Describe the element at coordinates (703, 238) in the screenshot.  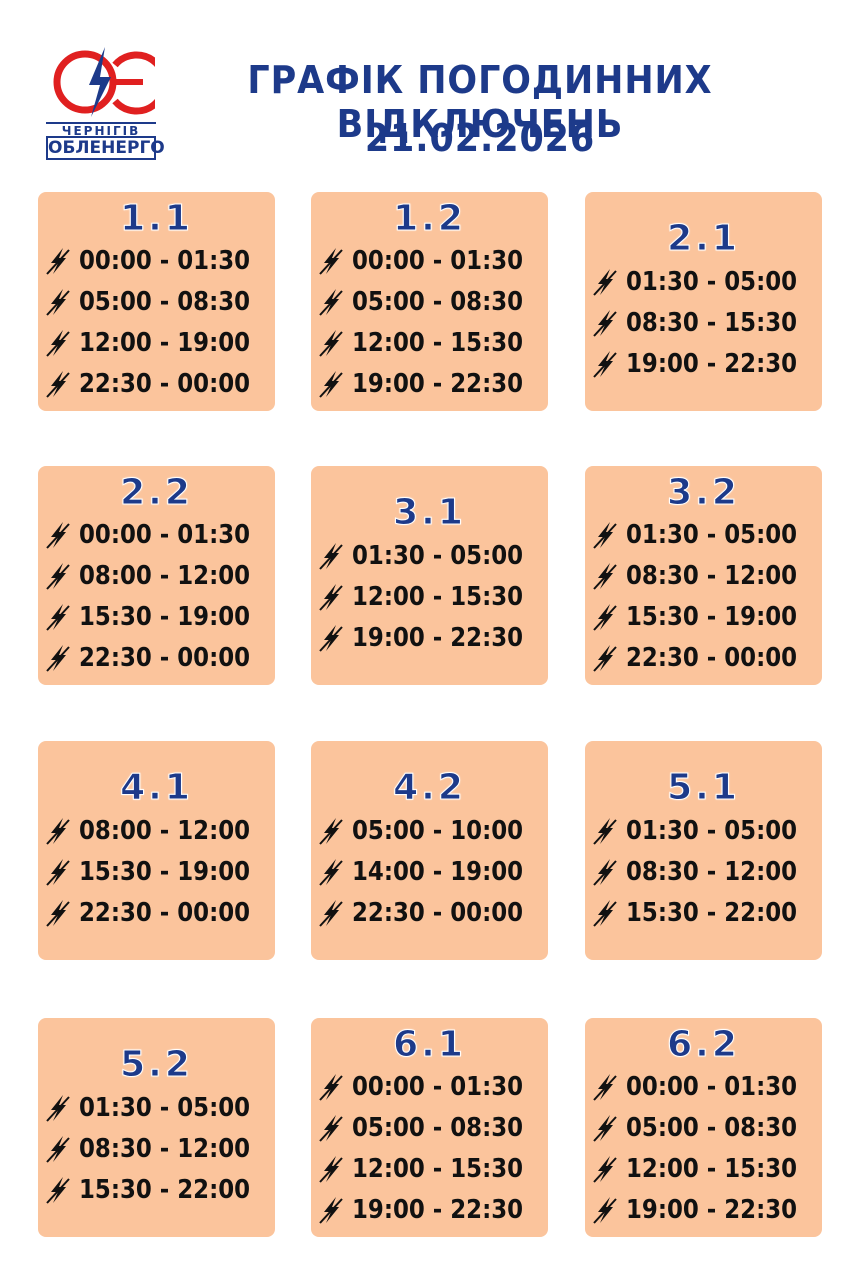
I see `group-name: 2.1` at that location.